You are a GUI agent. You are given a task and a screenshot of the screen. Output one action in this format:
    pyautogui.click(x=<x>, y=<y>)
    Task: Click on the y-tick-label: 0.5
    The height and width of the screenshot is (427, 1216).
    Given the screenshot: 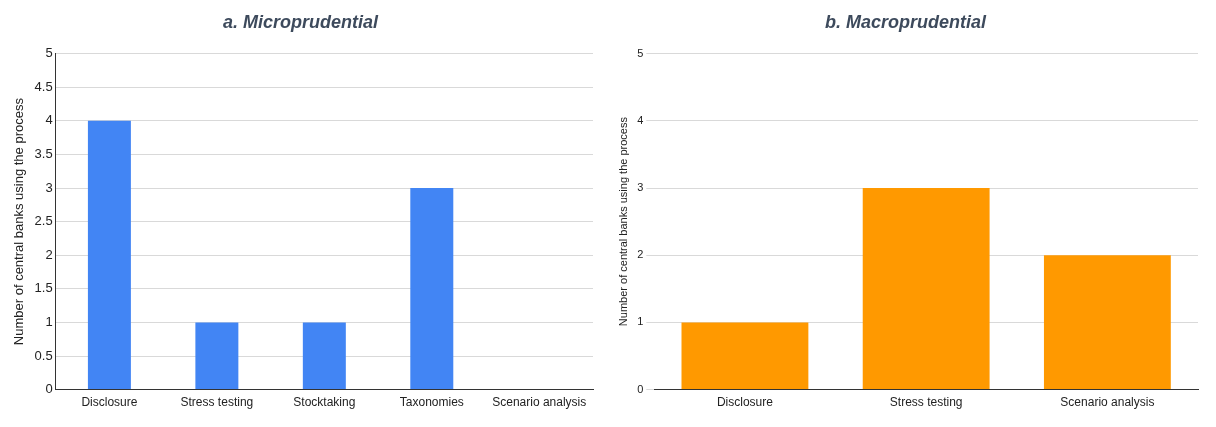 What is the action you would take?
    pyautogui.click(x=43, y=355)
    